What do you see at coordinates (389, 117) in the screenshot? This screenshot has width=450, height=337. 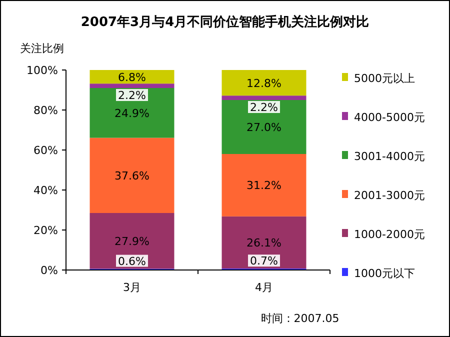 I see `legend-label: 4000-5000元` at bounding box center [389, 117].